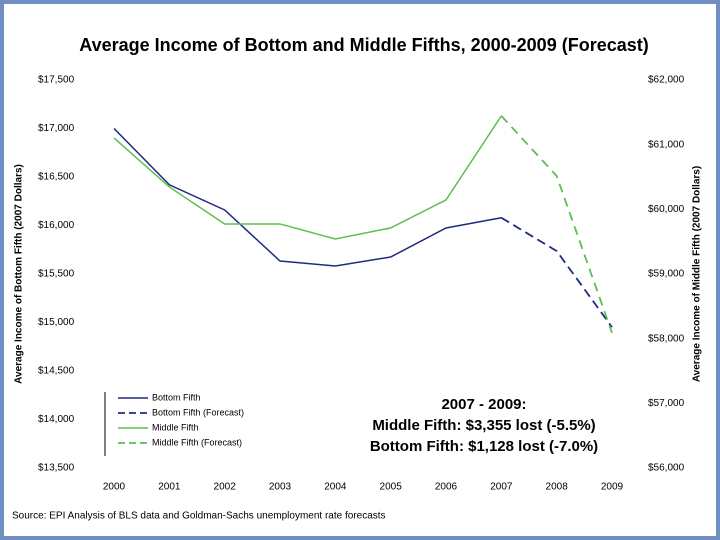 The image size is (720, 540). What do you see at coordinates (501, 487) in the screenshot?
I see `x-tick-label: 2007` at bounding box center [501, 487].